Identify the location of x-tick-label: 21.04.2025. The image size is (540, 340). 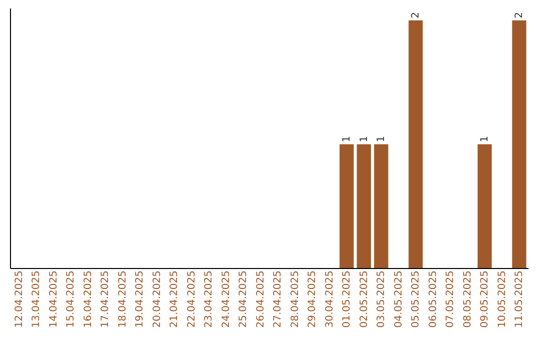
(174, 299).